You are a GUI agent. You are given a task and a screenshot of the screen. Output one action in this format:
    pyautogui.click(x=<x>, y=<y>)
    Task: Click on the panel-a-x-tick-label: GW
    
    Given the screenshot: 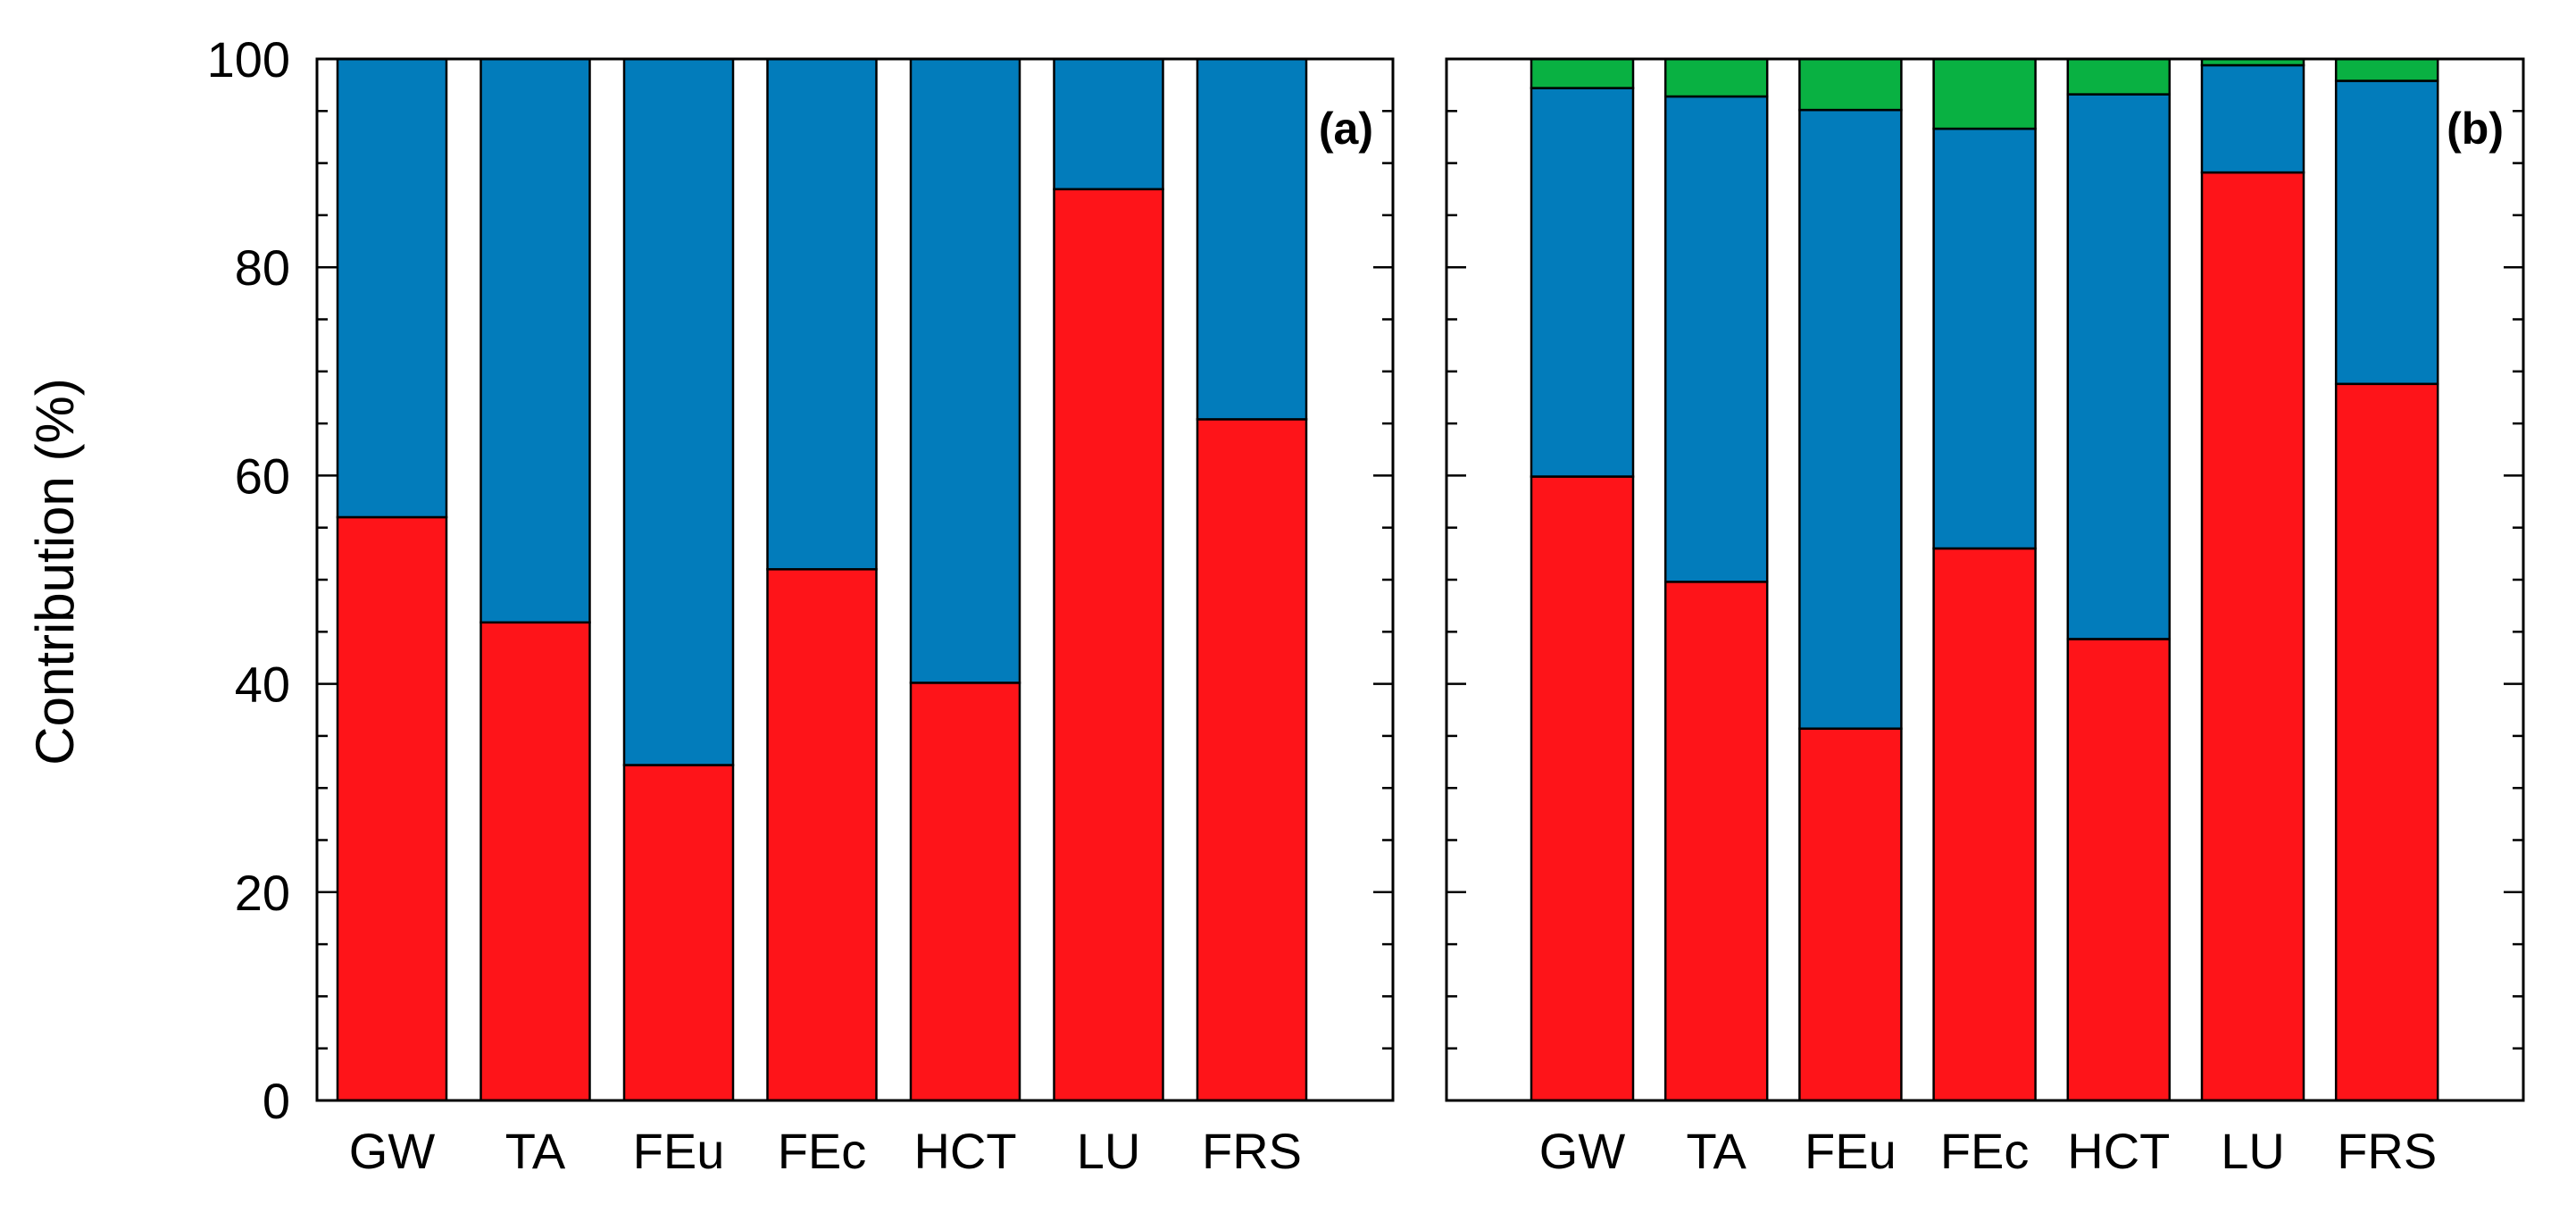 What is the action you would take?
    pyautogui.click(x=392, y=1151)
    